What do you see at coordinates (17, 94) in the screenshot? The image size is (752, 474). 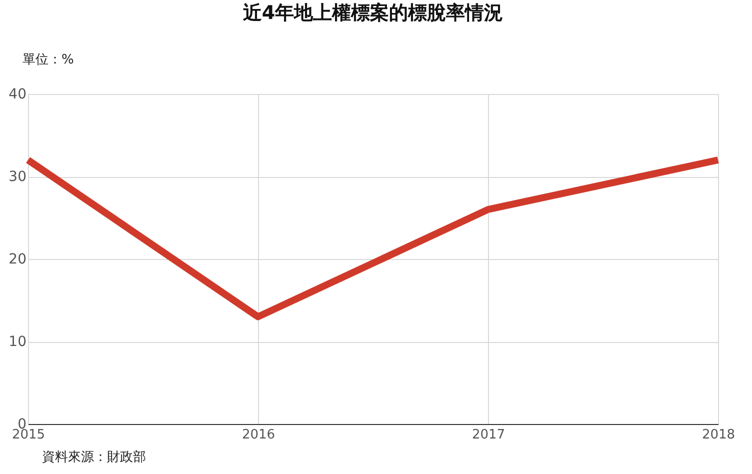 I see `y-tick-label: 40` at bounding box center [17, 94].